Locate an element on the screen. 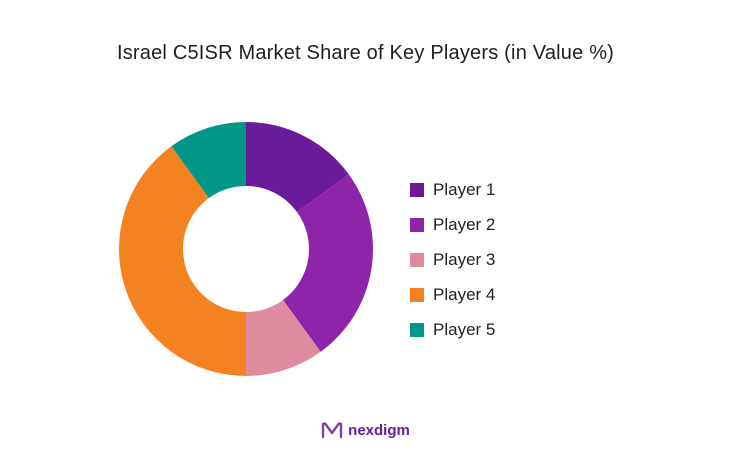 Image resolution: width=731 pixels, height=464 pixels. legend-item-player-3: Player 3 is located at coordinates (452, 259).